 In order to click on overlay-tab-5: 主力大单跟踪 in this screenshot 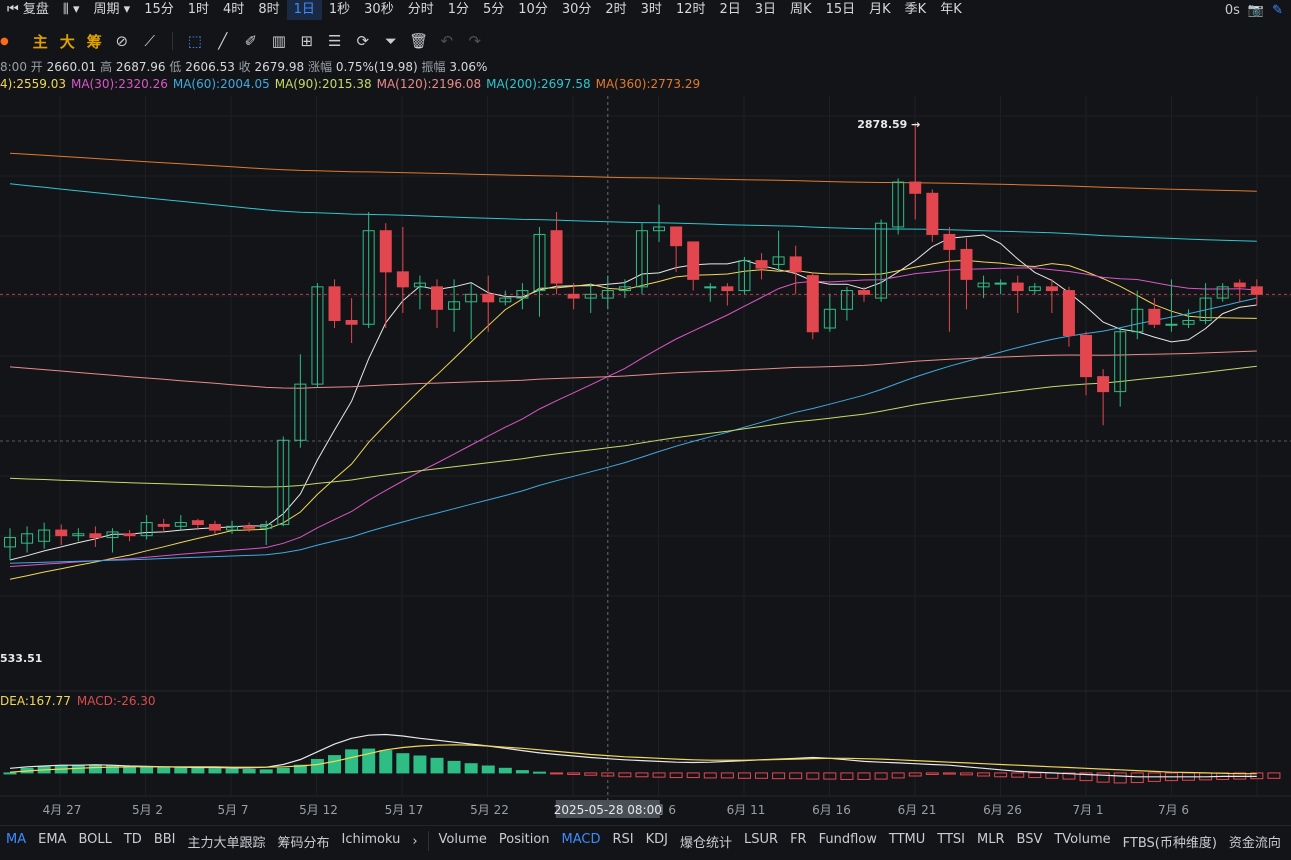, I will do `click(226, 843)`.